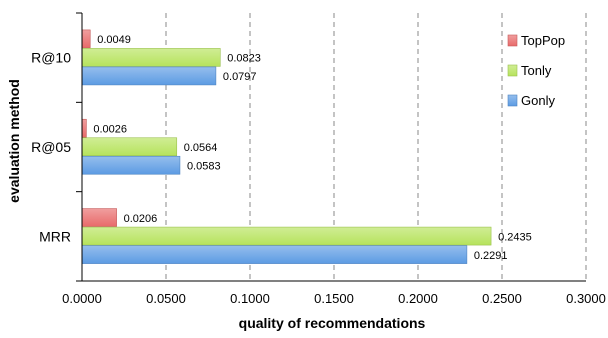 The image size is (608, 338). I want to click on data-label: 0.0583, so click(204, 167).